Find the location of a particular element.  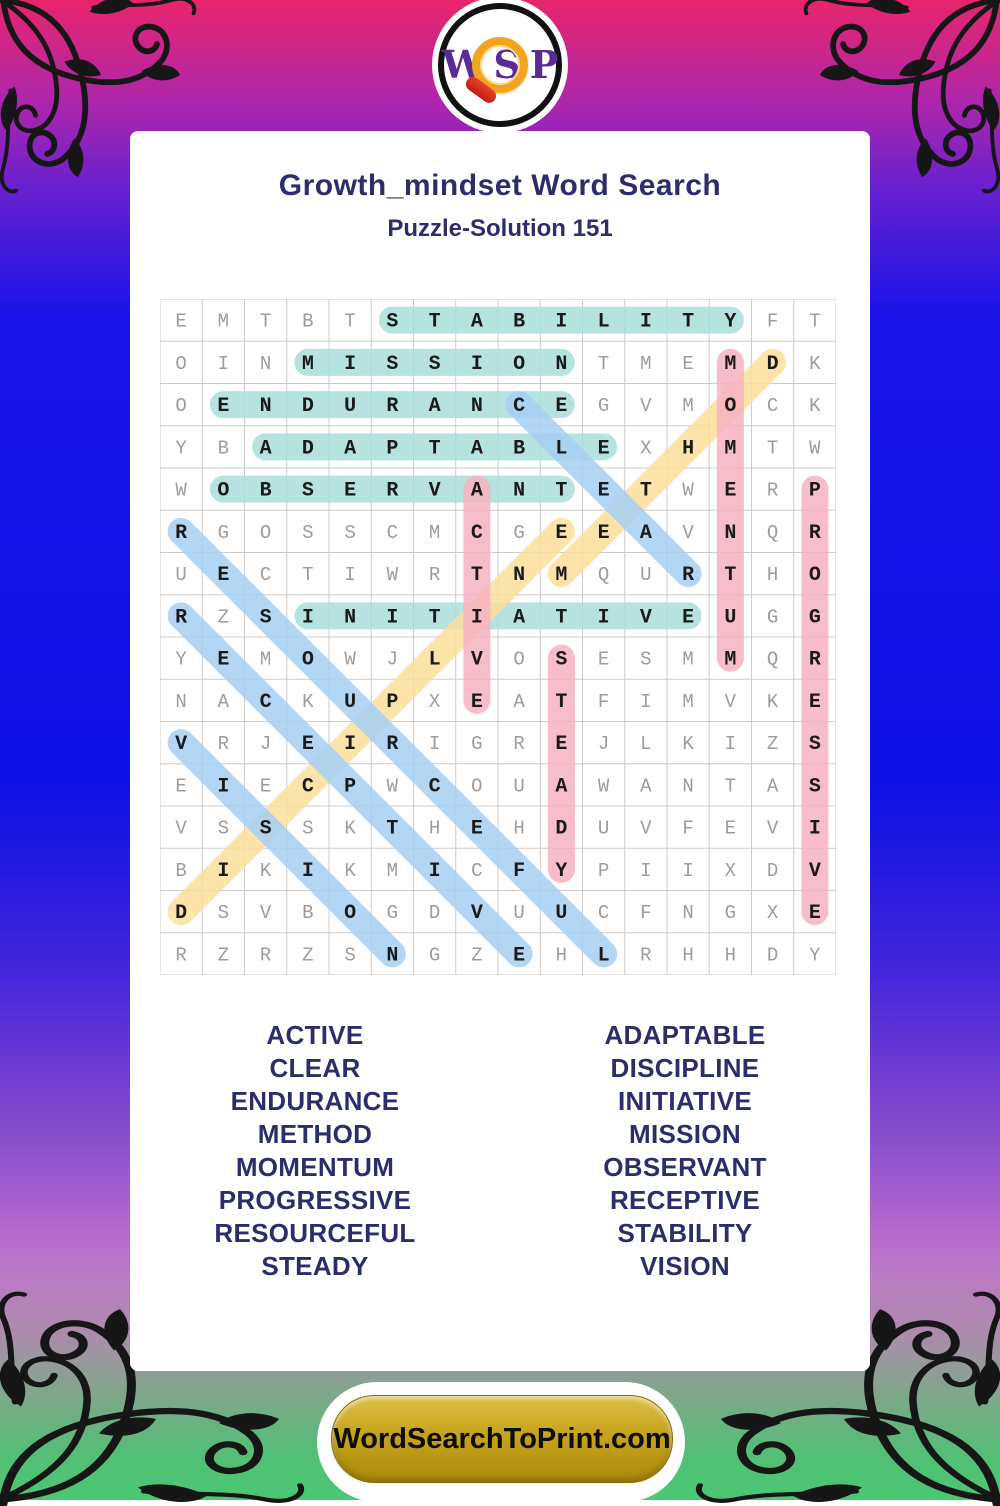

word-list-item: VISION is located at coordinates (685, 1266).